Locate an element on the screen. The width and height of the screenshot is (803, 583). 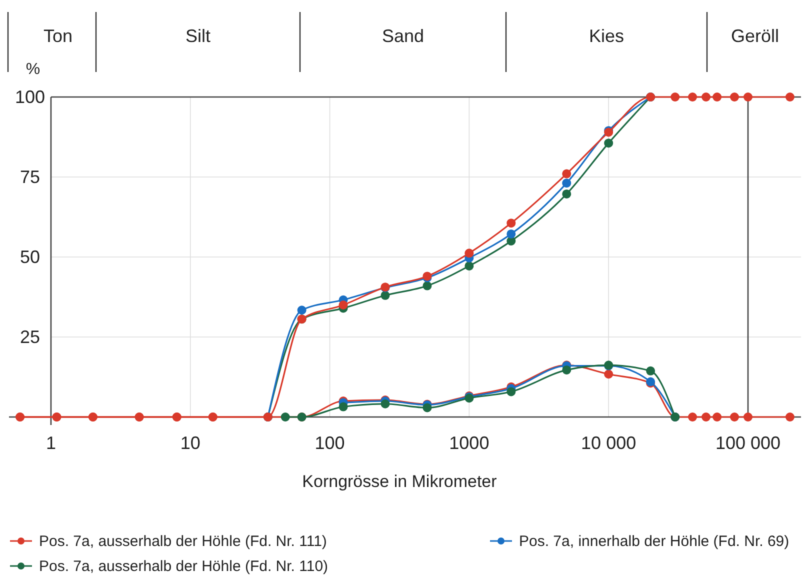
y-tick-label: 25 is located at coordinates (30, 337).